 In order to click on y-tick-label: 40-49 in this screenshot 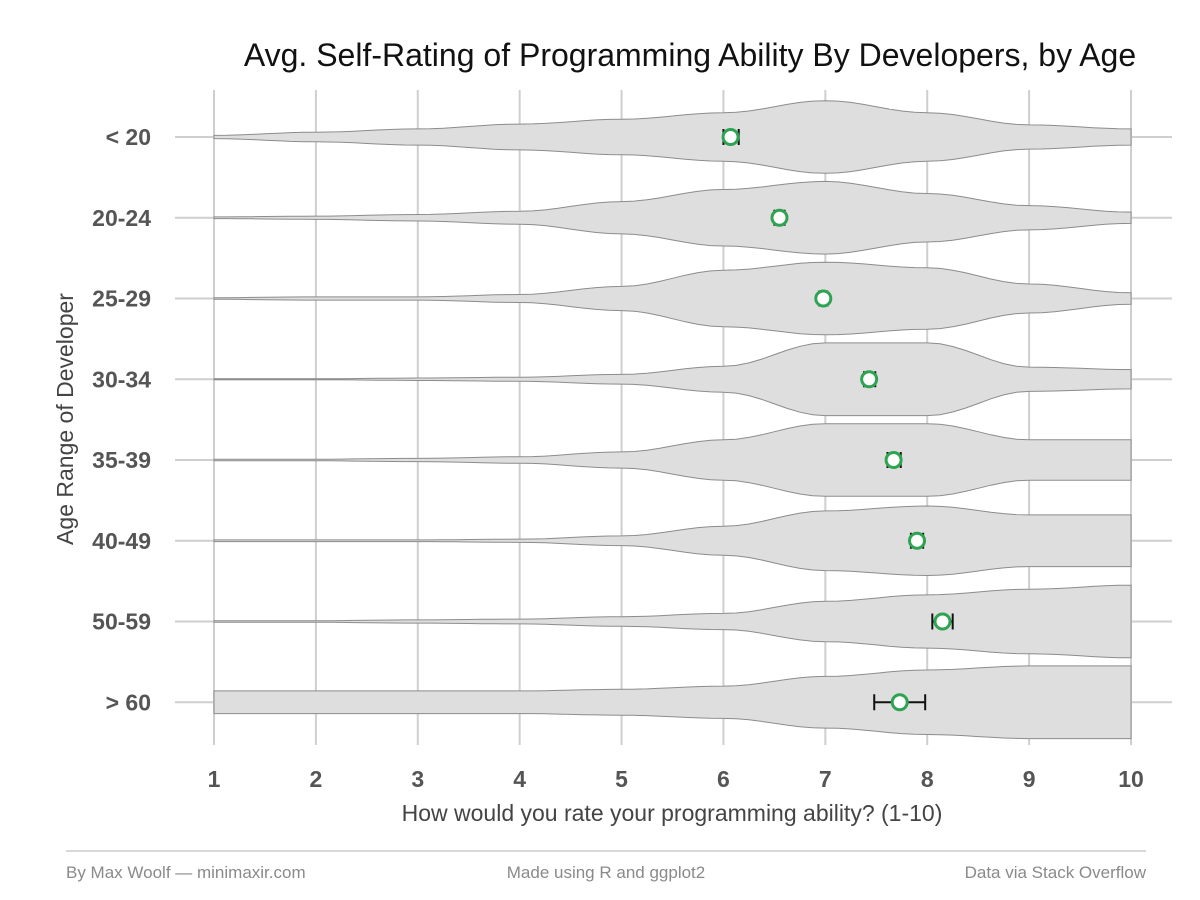, I will do `click(121, 541)`.